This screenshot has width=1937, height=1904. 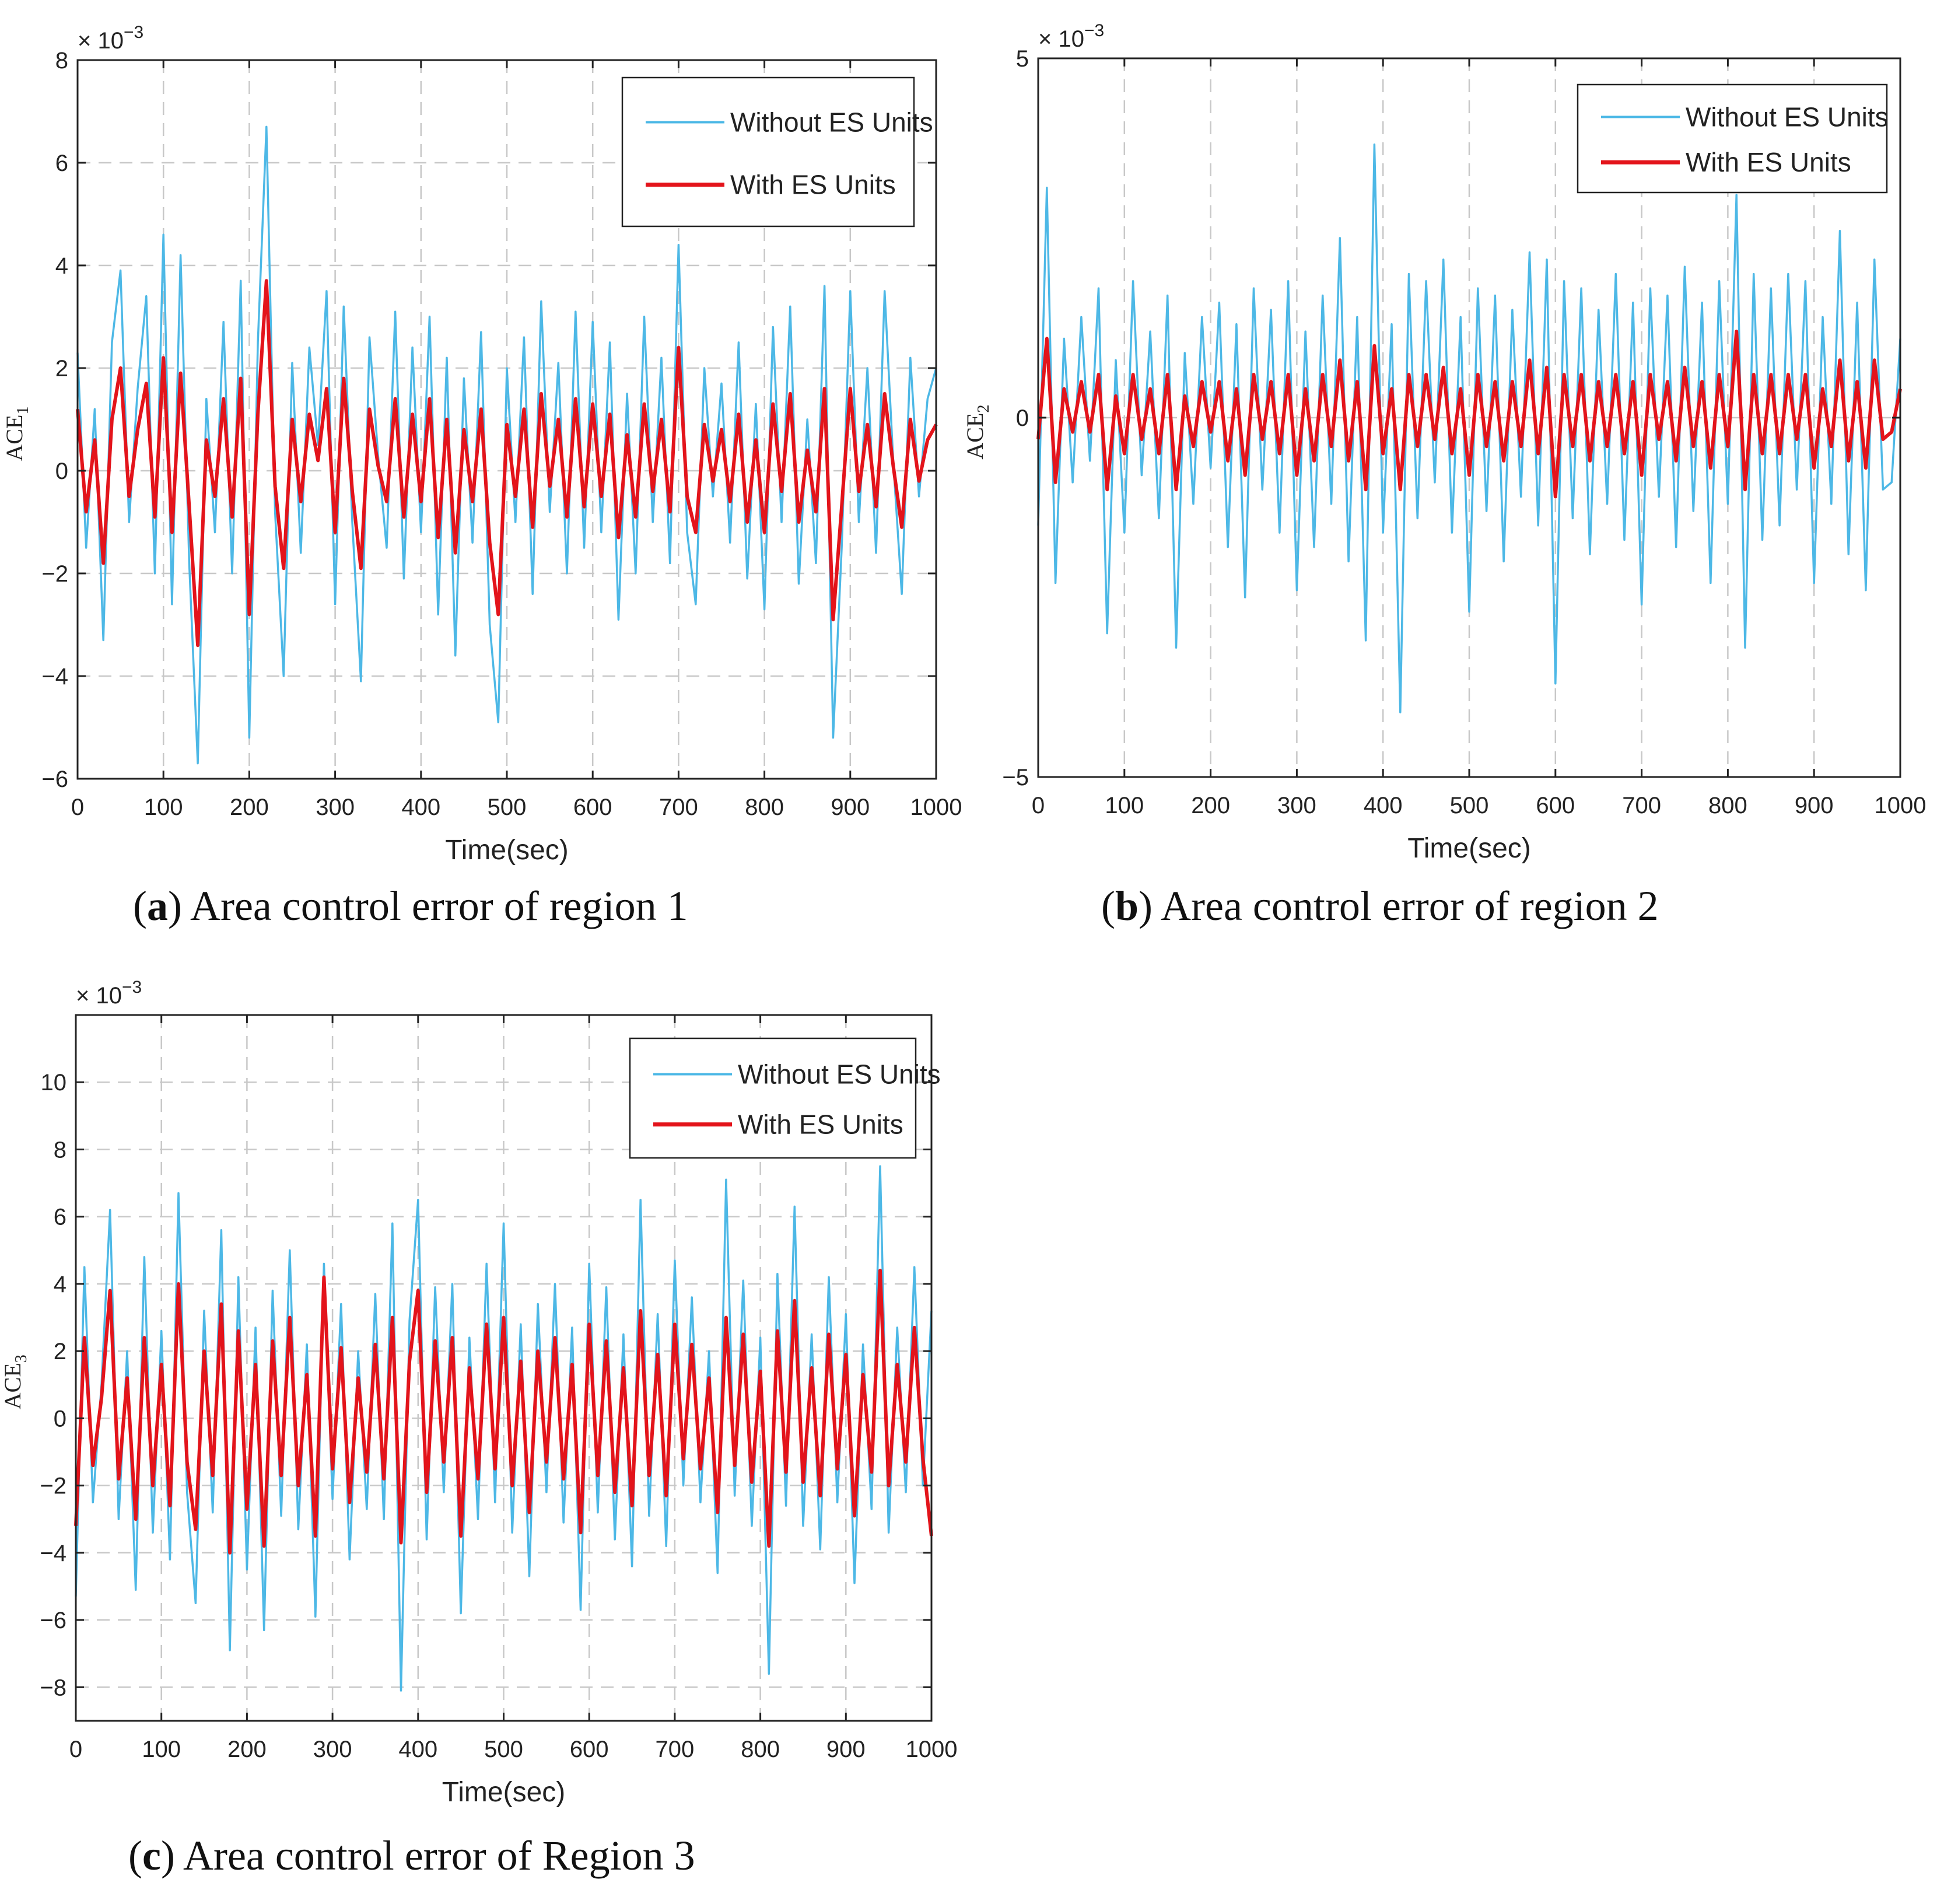 I want to click on caption-b-text: Area control error of region 2, so click(x=1406, y=906).